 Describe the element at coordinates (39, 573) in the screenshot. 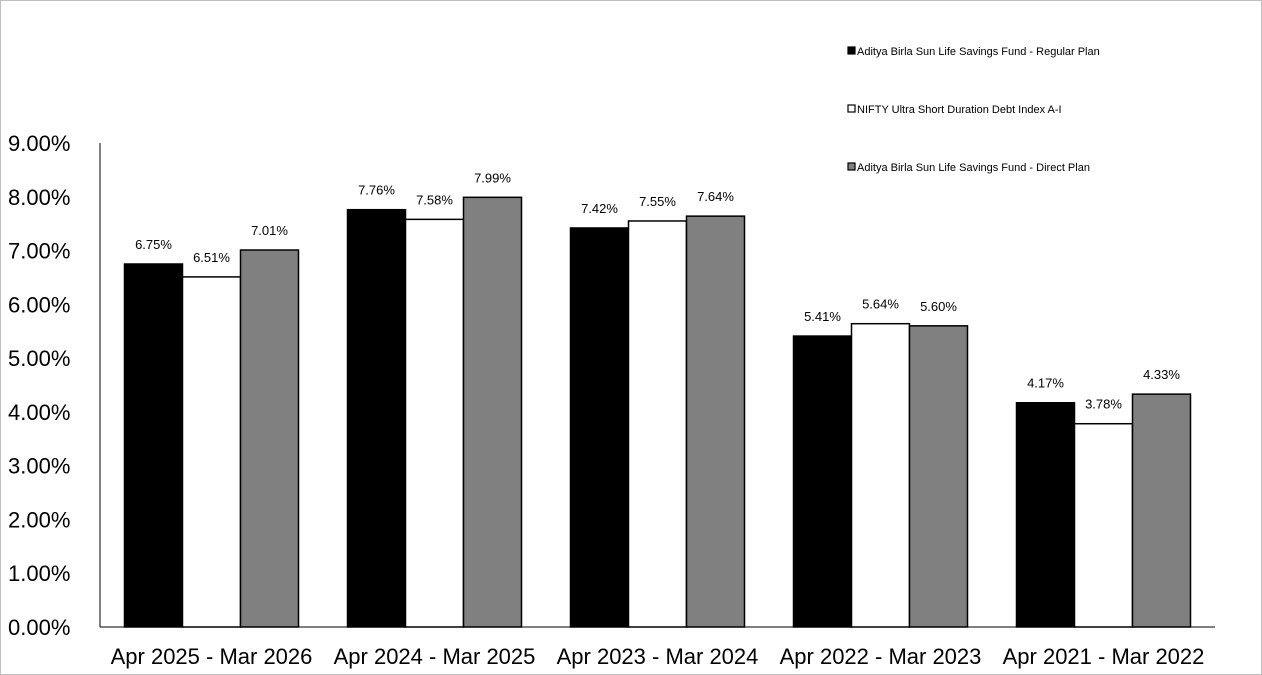

I see `y-tick-label: 1.00%` at that location.